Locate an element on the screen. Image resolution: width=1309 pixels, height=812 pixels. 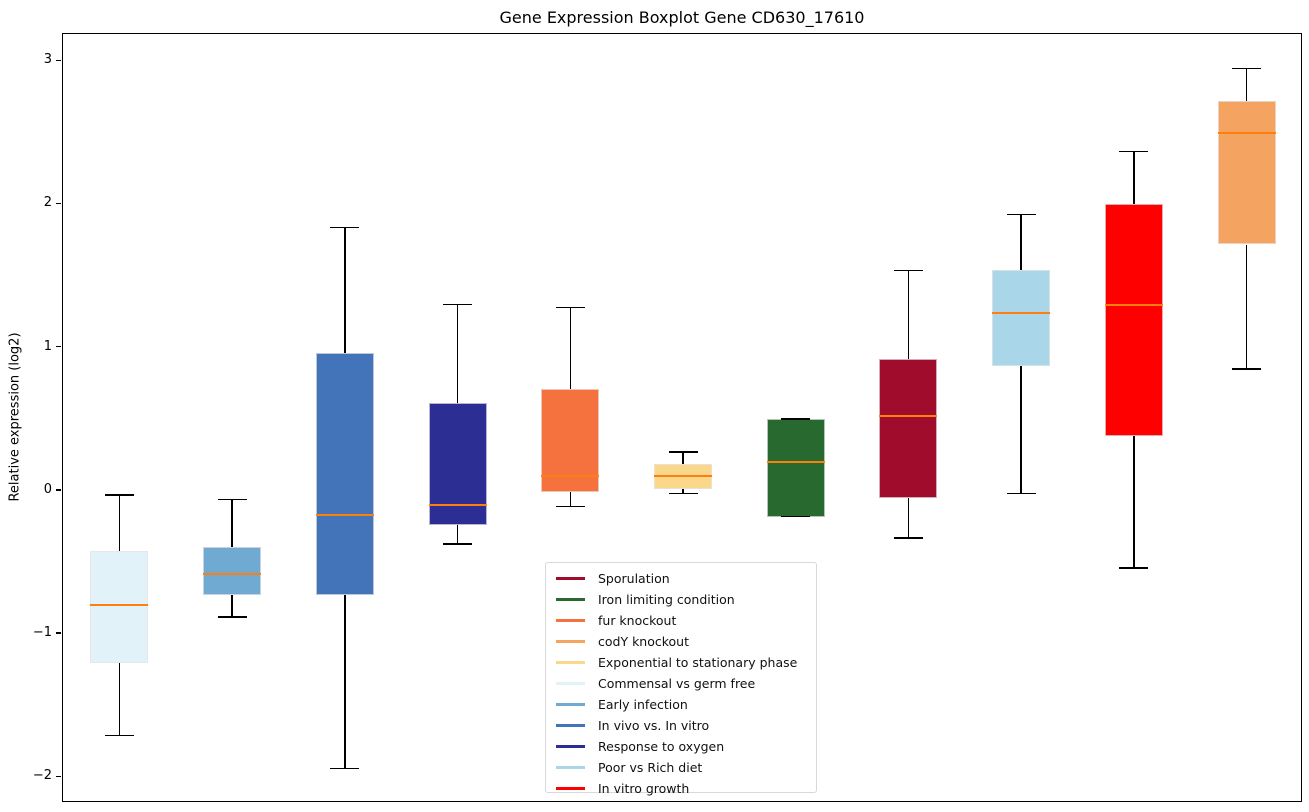
legend-label: In vivo vs. In vitro is located at coordinates (654, 725).